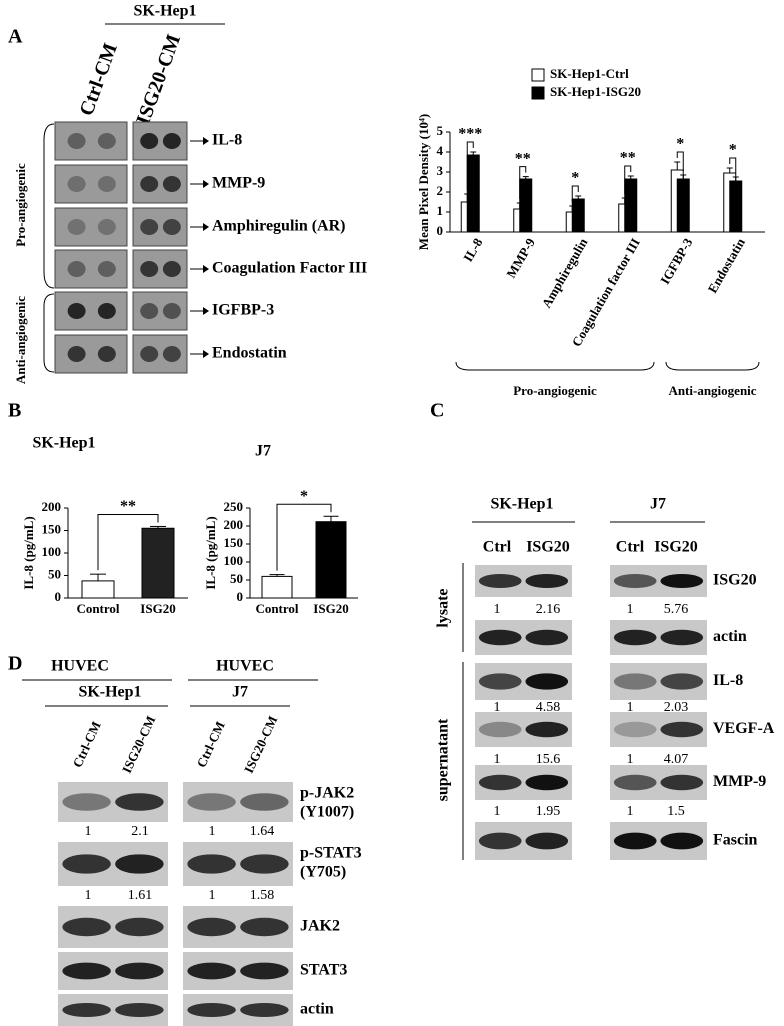  What do you see at coordinates (240, 596) in the screenshot?
I see `y-tick-label: 0` at bounding box center [240, 596].